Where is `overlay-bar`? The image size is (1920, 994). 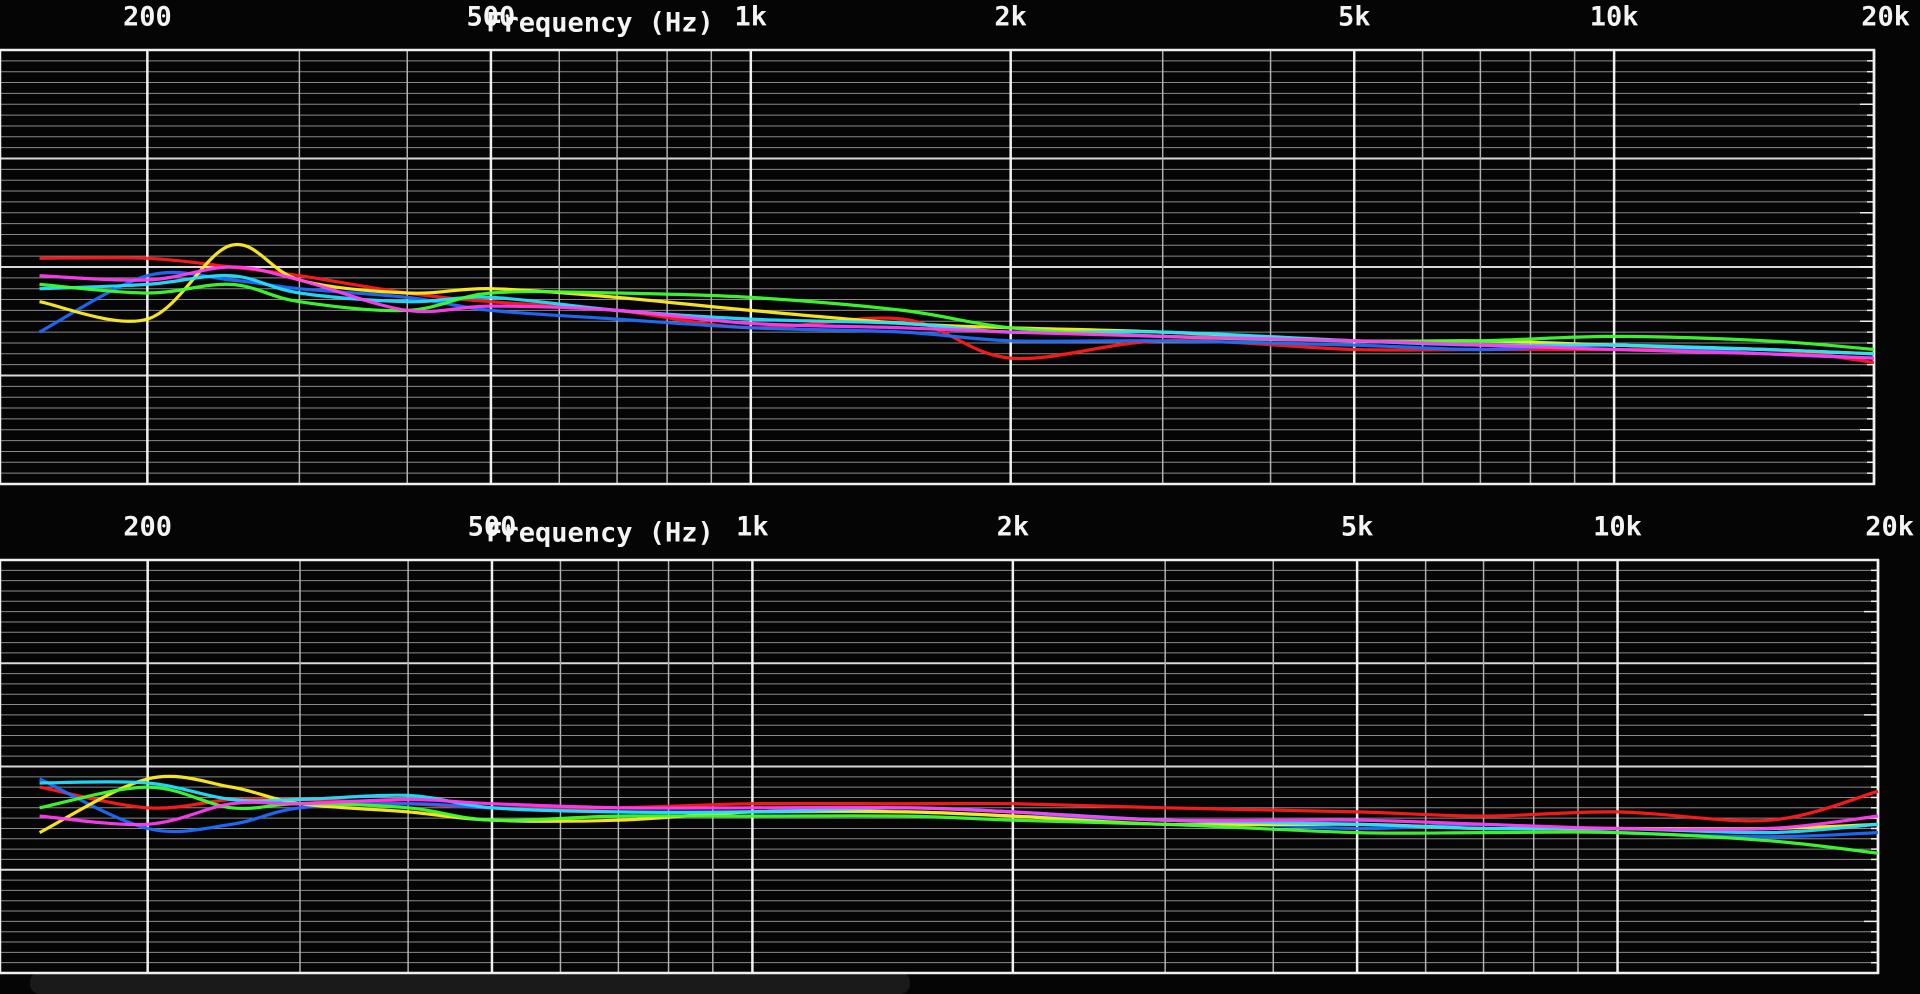
overlay-bar is located at coordinates (470, 983).